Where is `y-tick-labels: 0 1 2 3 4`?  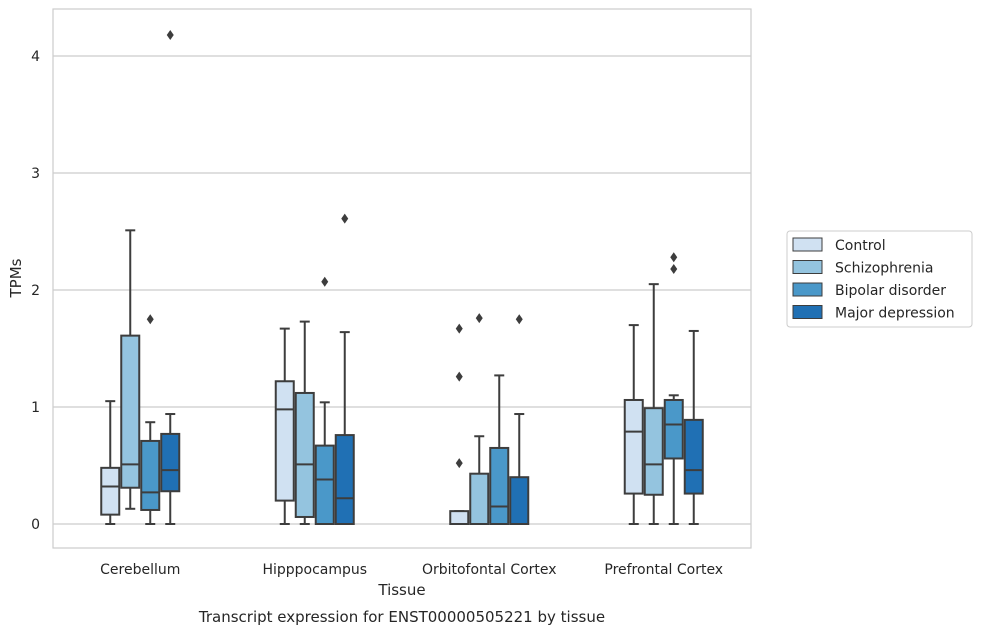 y-tick-labels: 0 1 2 3 4 is located at coordinates (35, 291).